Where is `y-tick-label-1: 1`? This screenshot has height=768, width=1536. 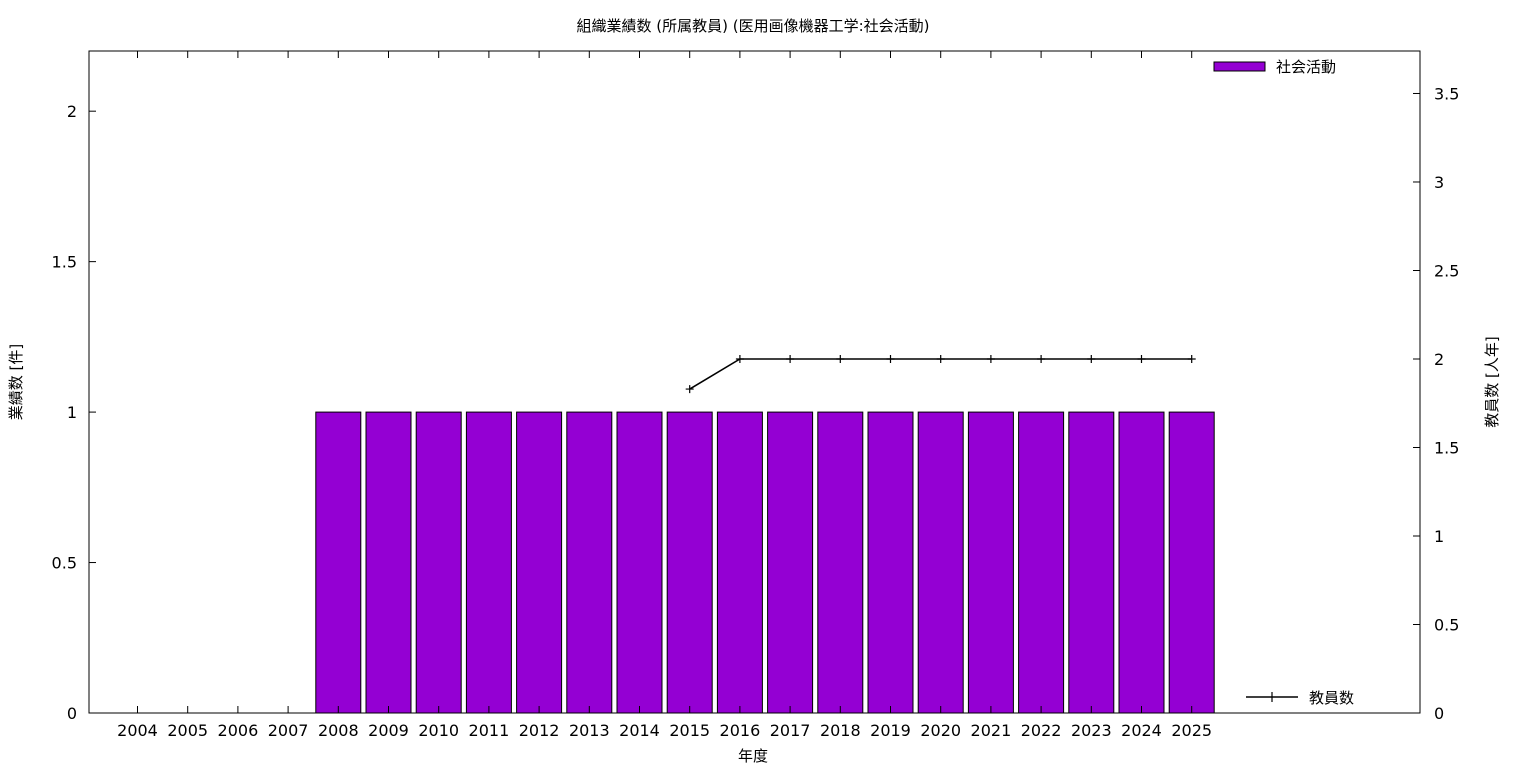 y-tick-label-1: 1 is located at coordinates (72, 412).